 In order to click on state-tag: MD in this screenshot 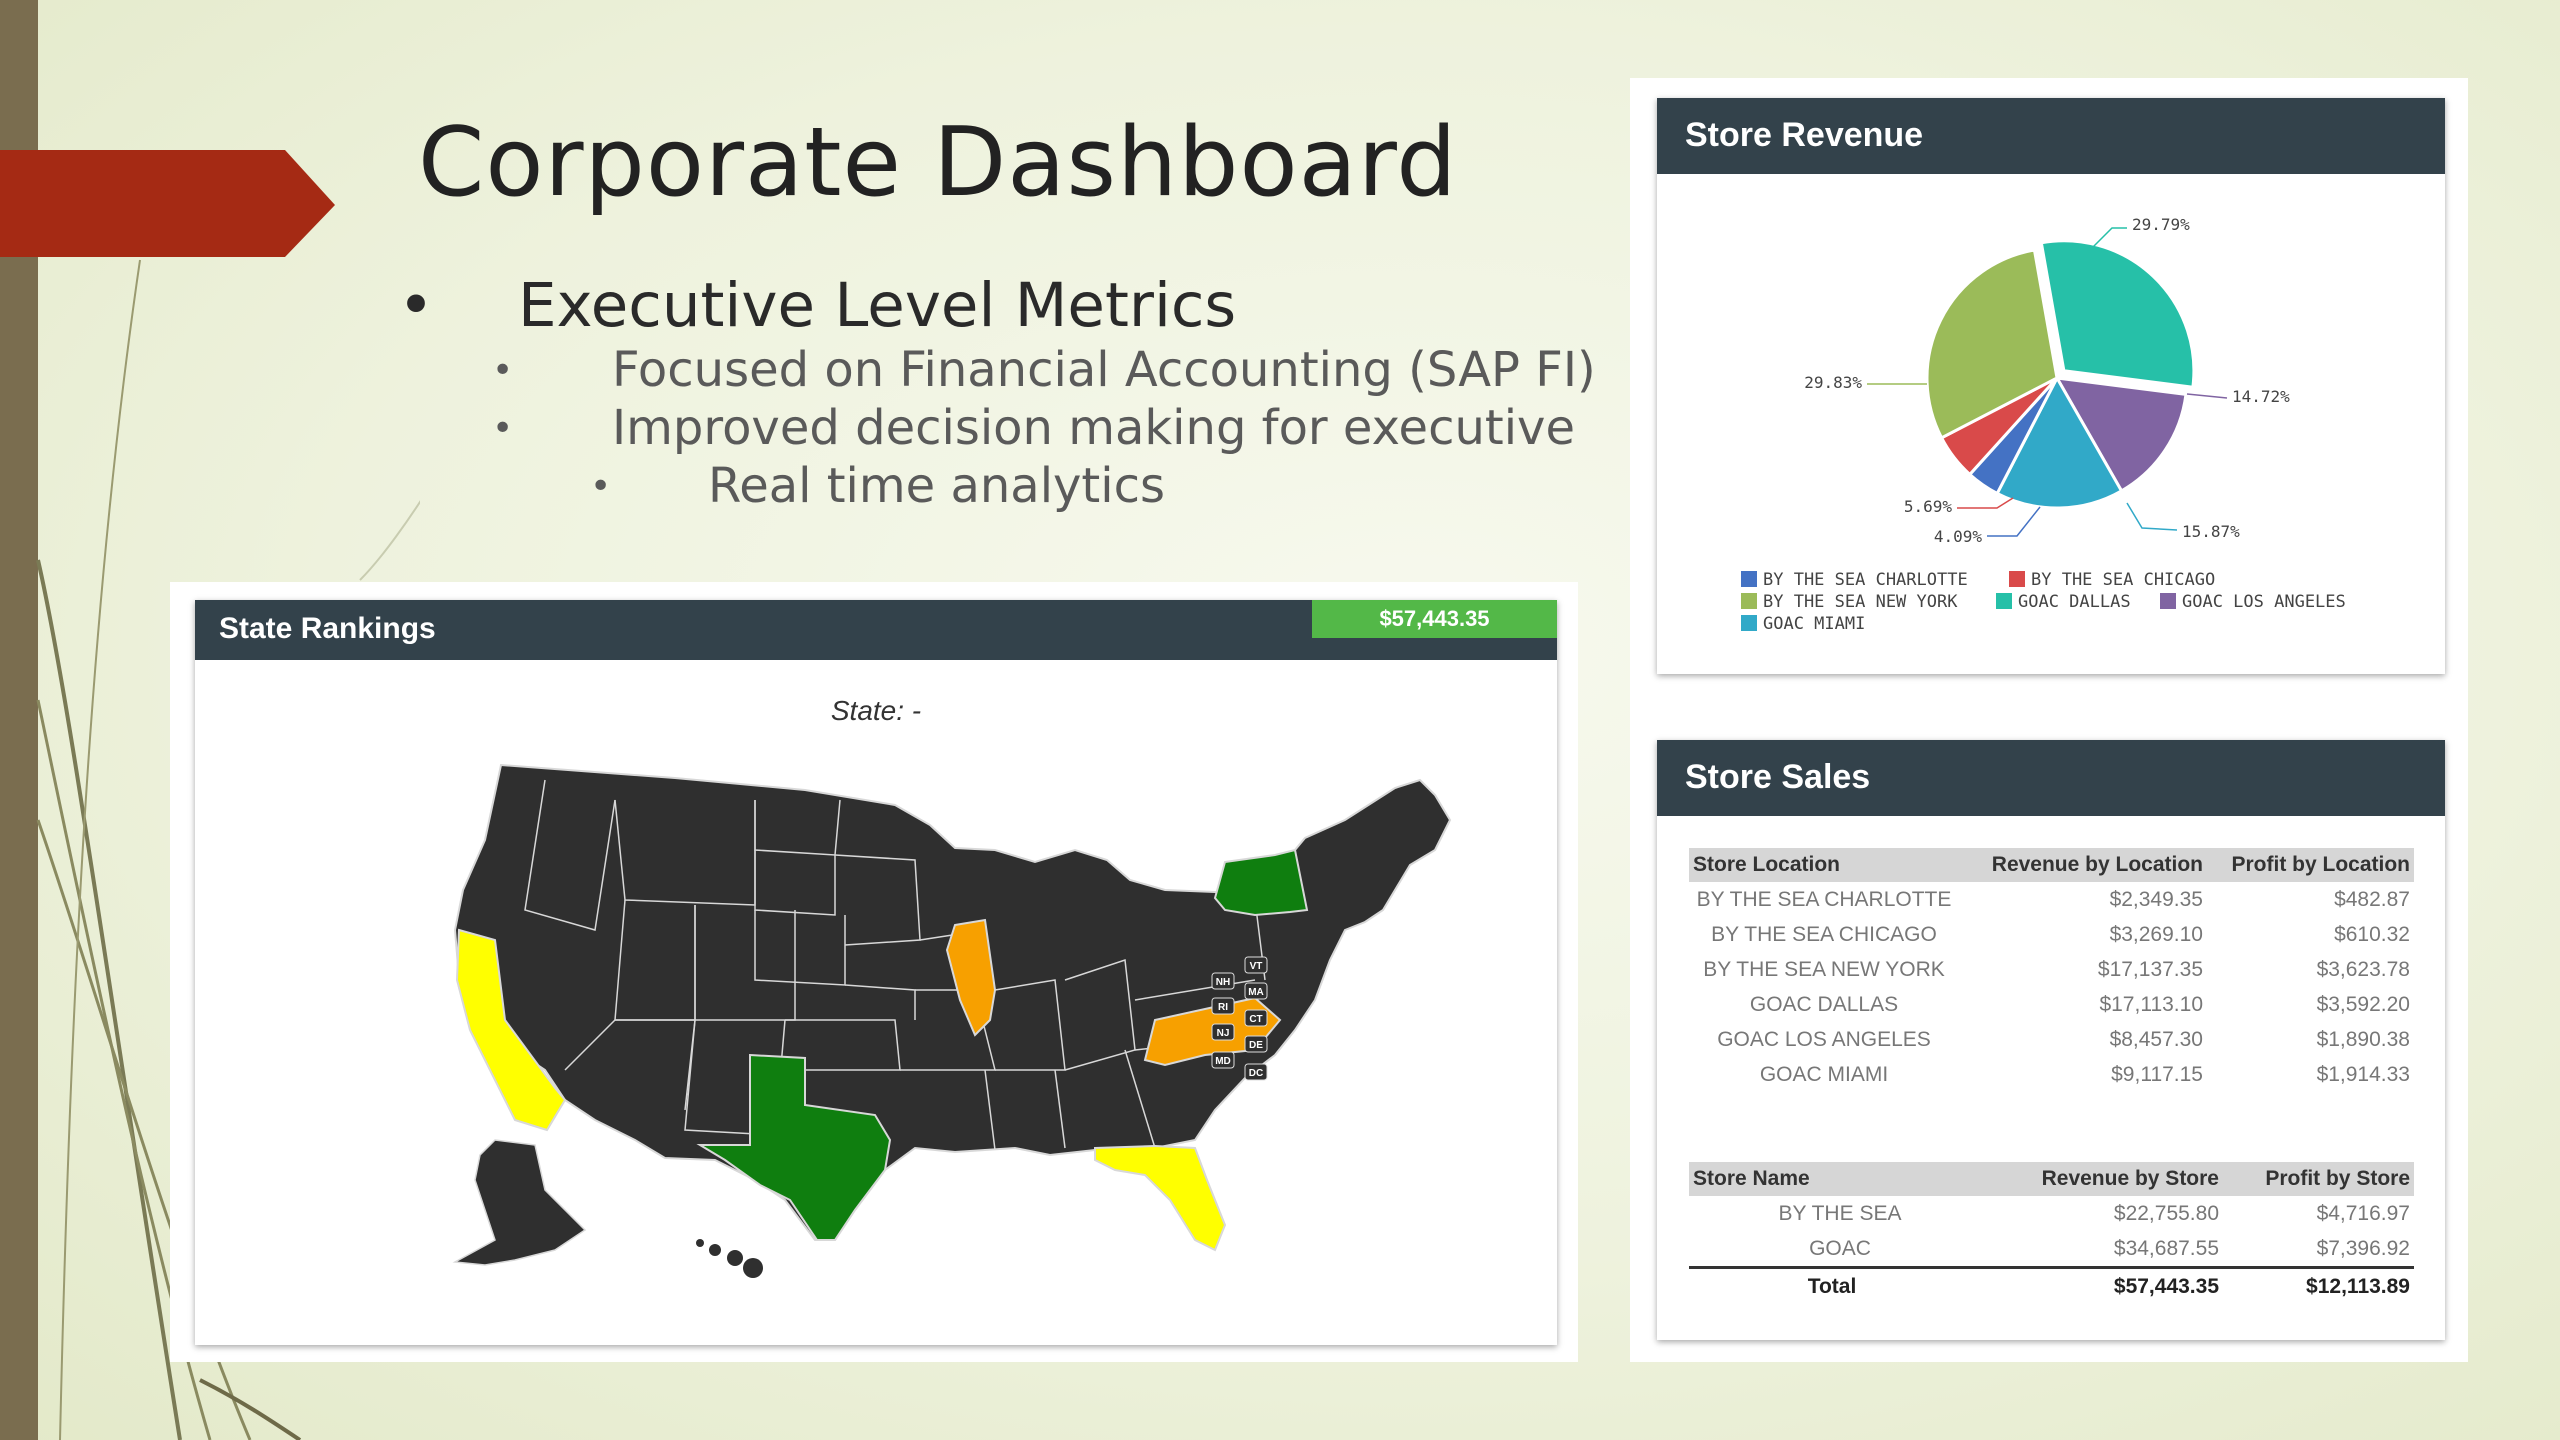, I will do `click(1223, 1061)`.